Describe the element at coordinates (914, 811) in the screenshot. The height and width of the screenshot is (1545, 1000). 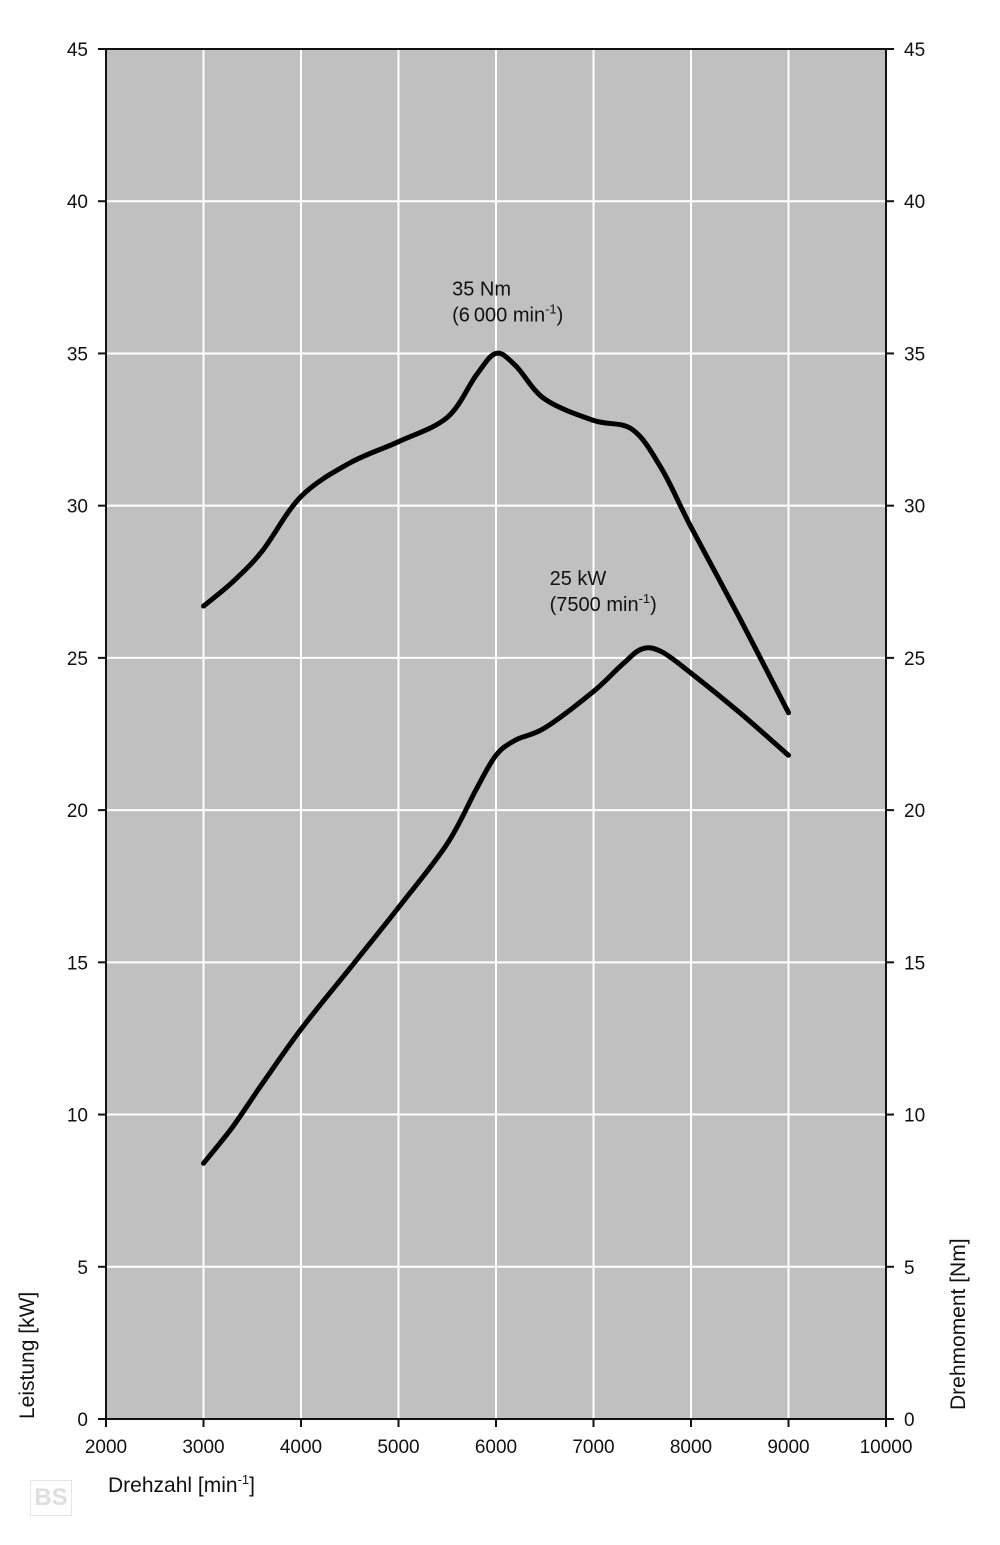
I see `y-right-tick-label: 20` at that location.